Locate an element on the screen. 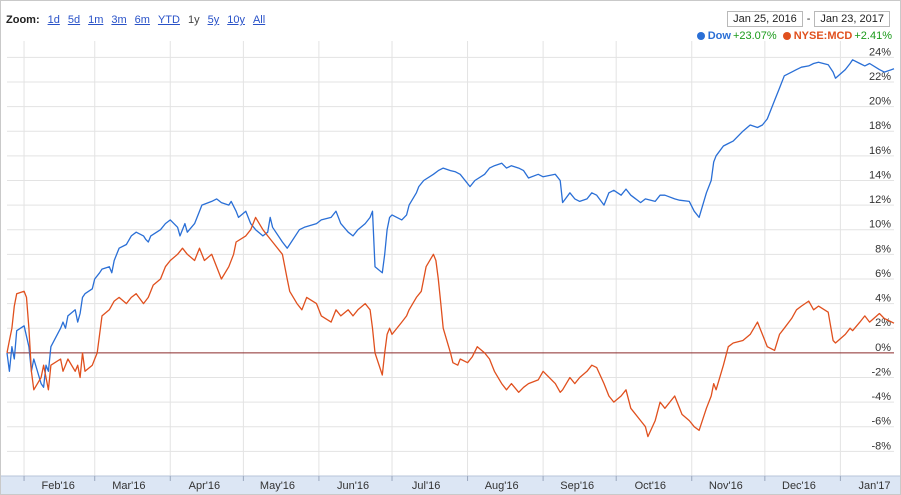 The height and width of the screenshot is (495, 901). x-tick-label: Apr'16 is located at coordinates (204, 486).